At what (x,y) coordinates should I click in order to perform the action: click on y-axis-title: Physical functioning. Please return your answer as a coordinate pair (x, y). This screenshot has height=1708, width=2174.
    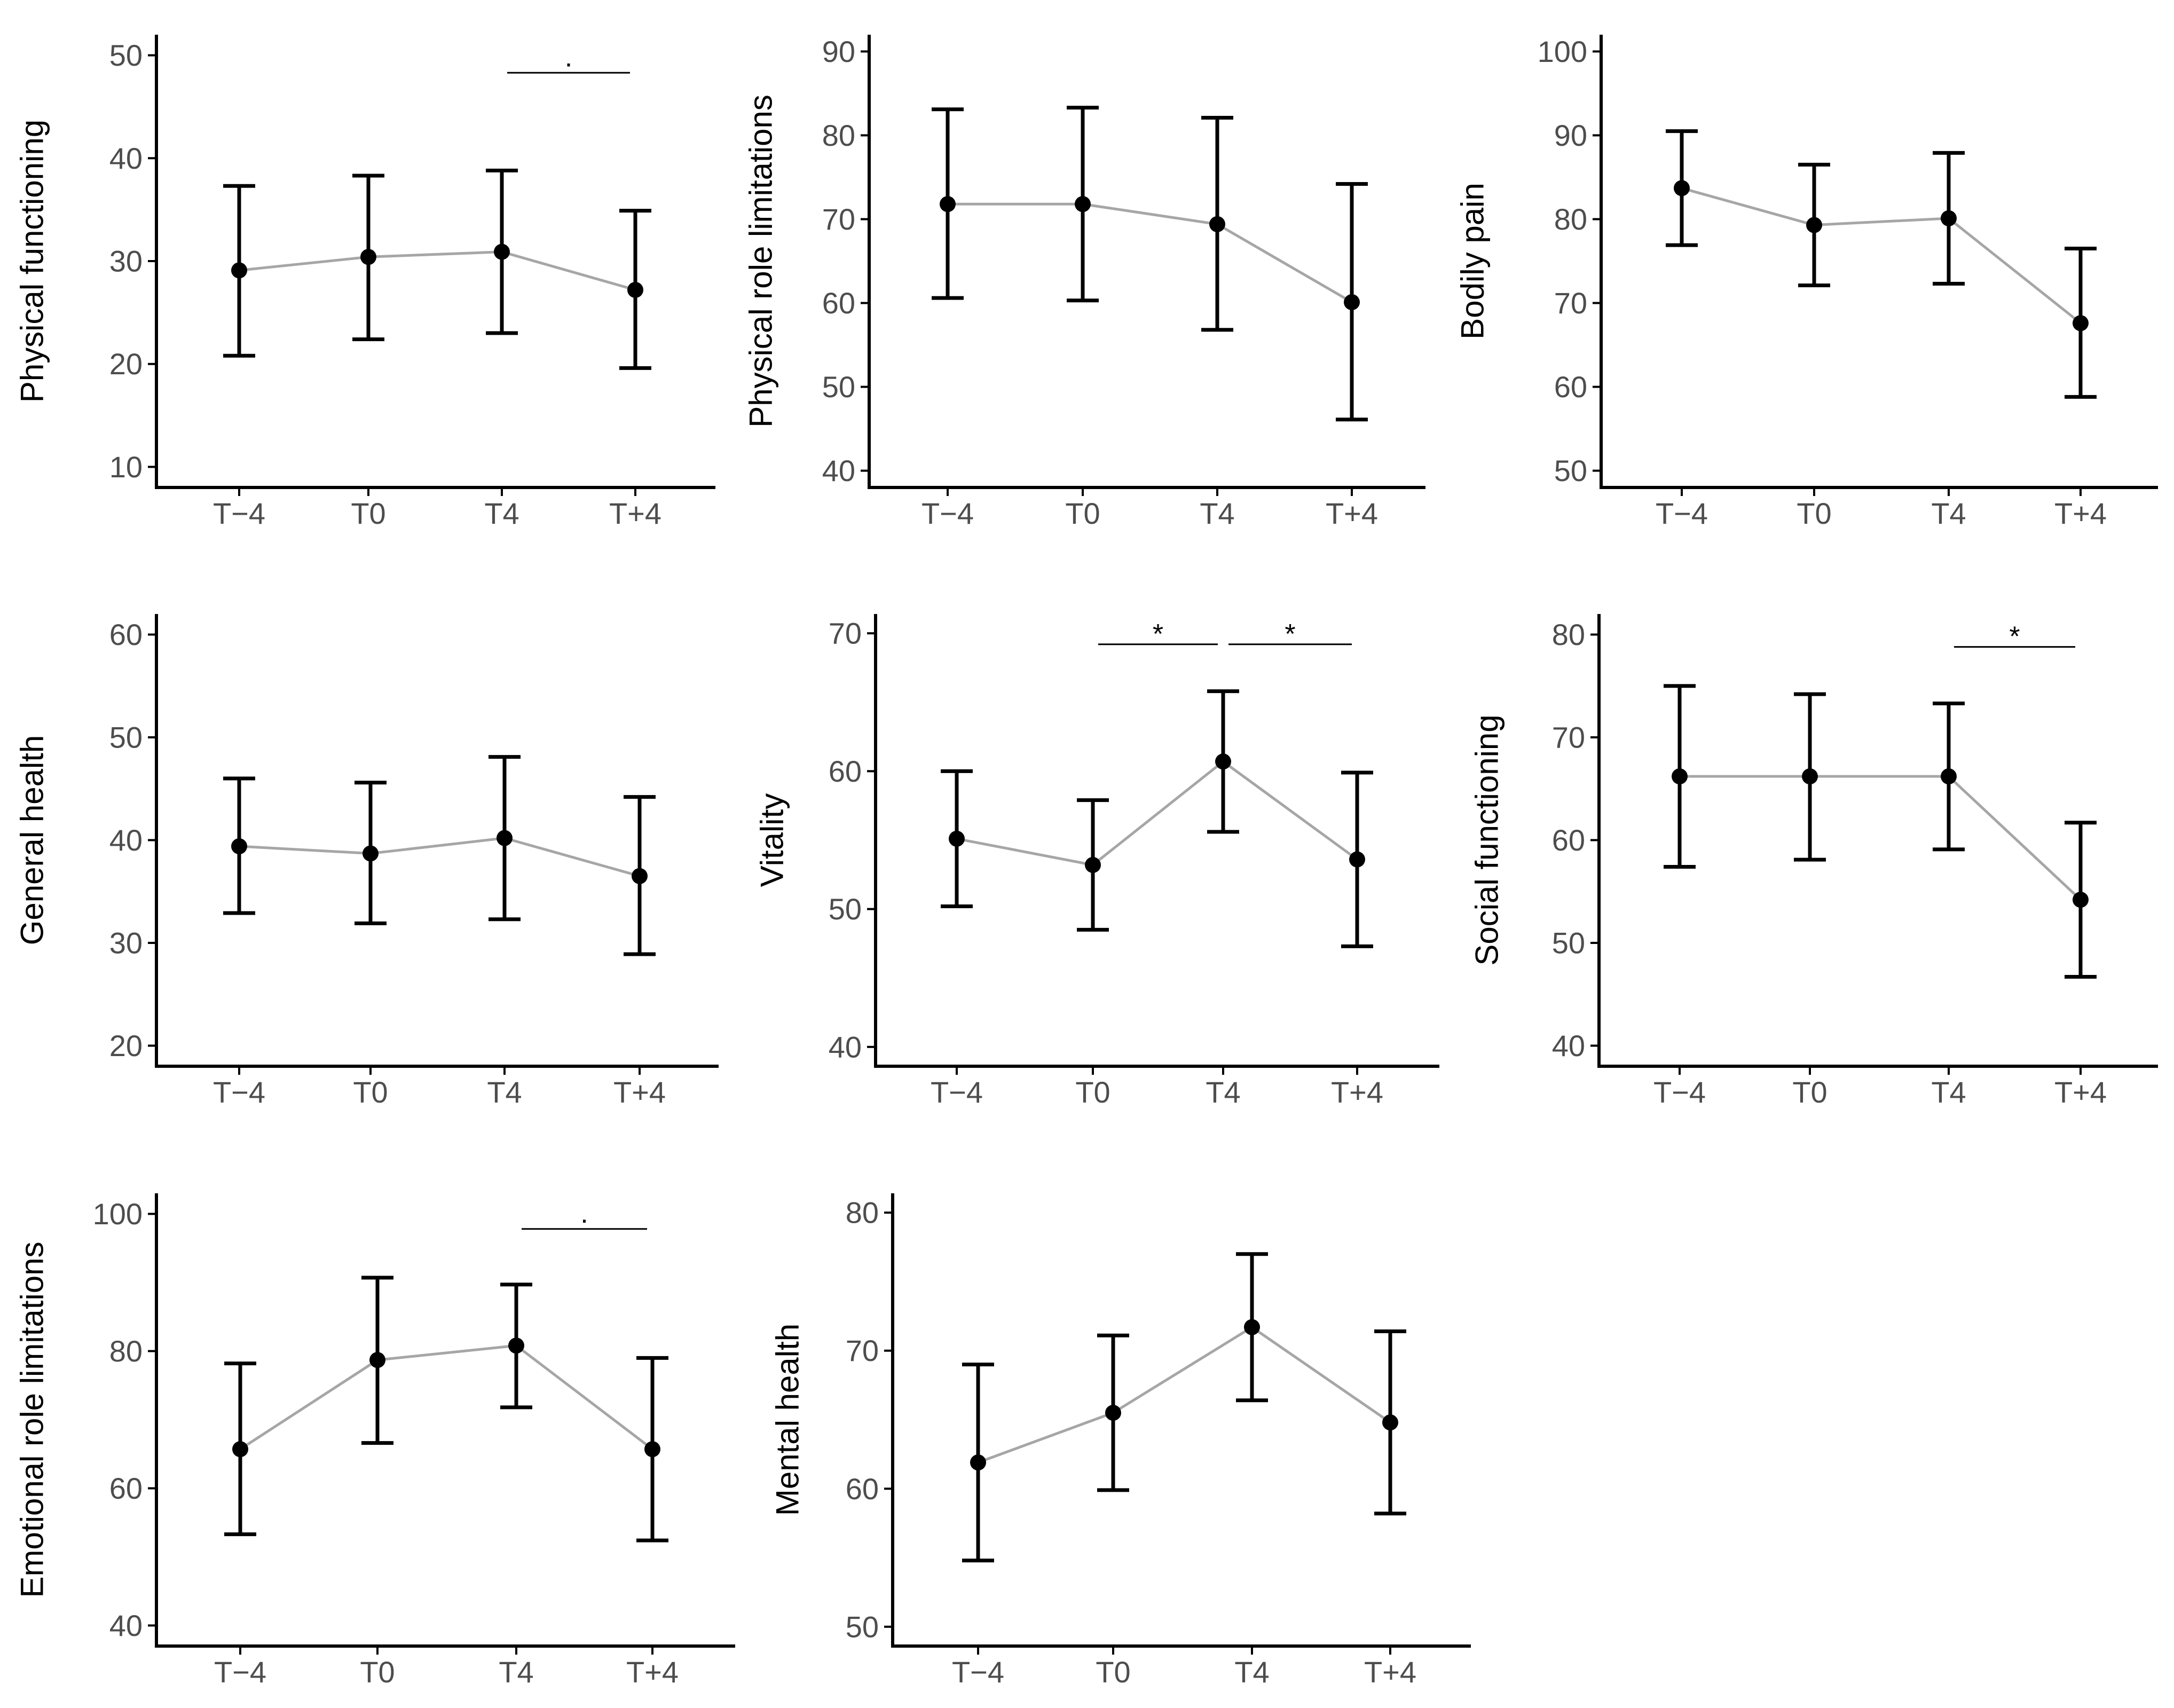
    Looking at the image, I should click on (32, 262).